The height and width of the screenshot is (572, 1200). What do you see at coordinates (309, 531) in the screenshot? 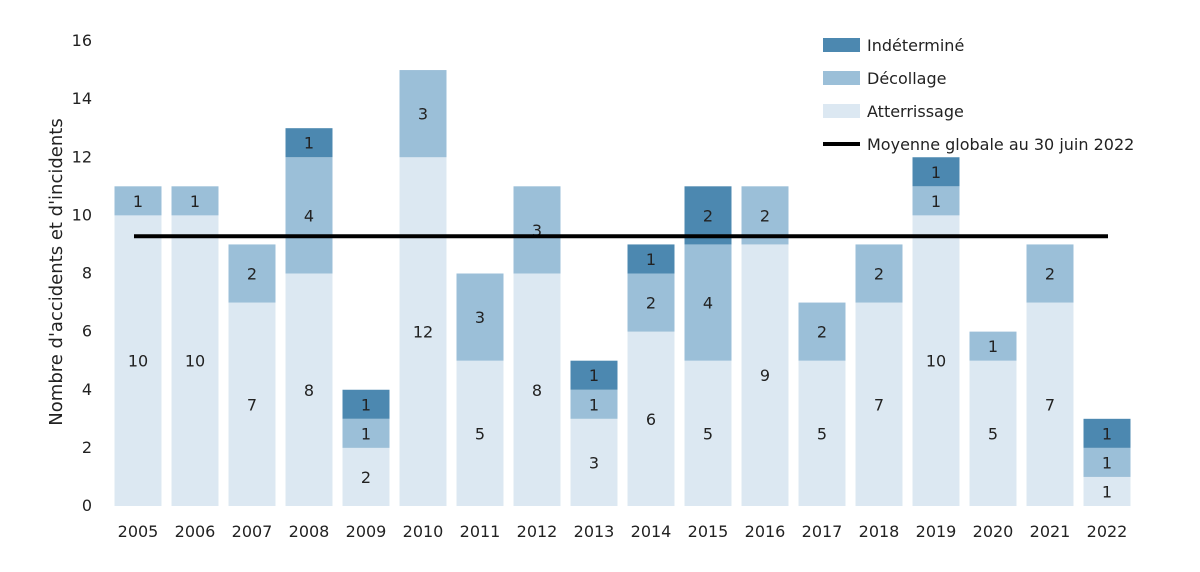
I see `x-tick-label: 2008` at bounding box center [309, 531].